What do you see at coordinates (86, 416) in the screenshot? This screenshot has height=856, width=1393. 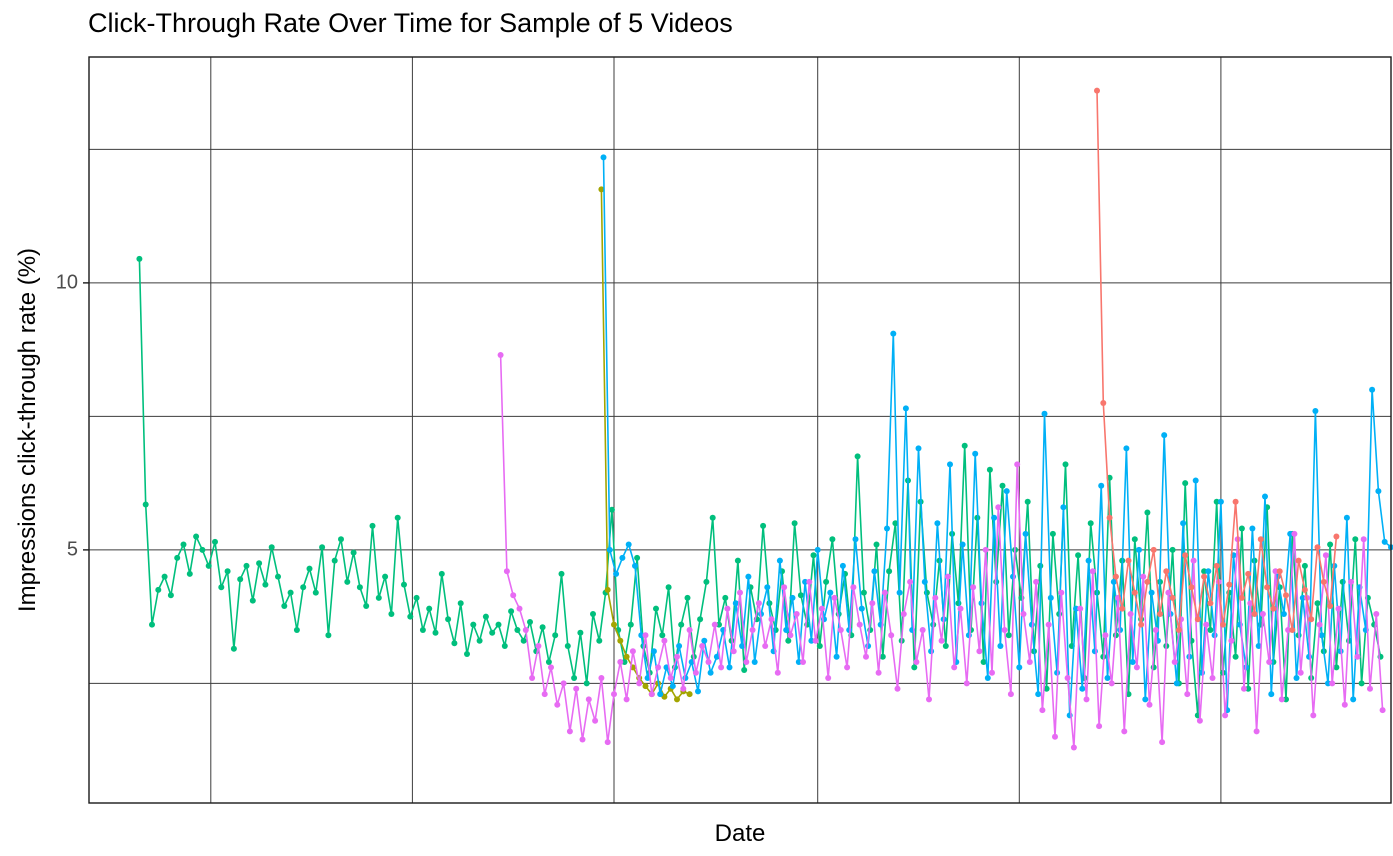 I see `y-axis-ticks` at bounding box center [86, 416].